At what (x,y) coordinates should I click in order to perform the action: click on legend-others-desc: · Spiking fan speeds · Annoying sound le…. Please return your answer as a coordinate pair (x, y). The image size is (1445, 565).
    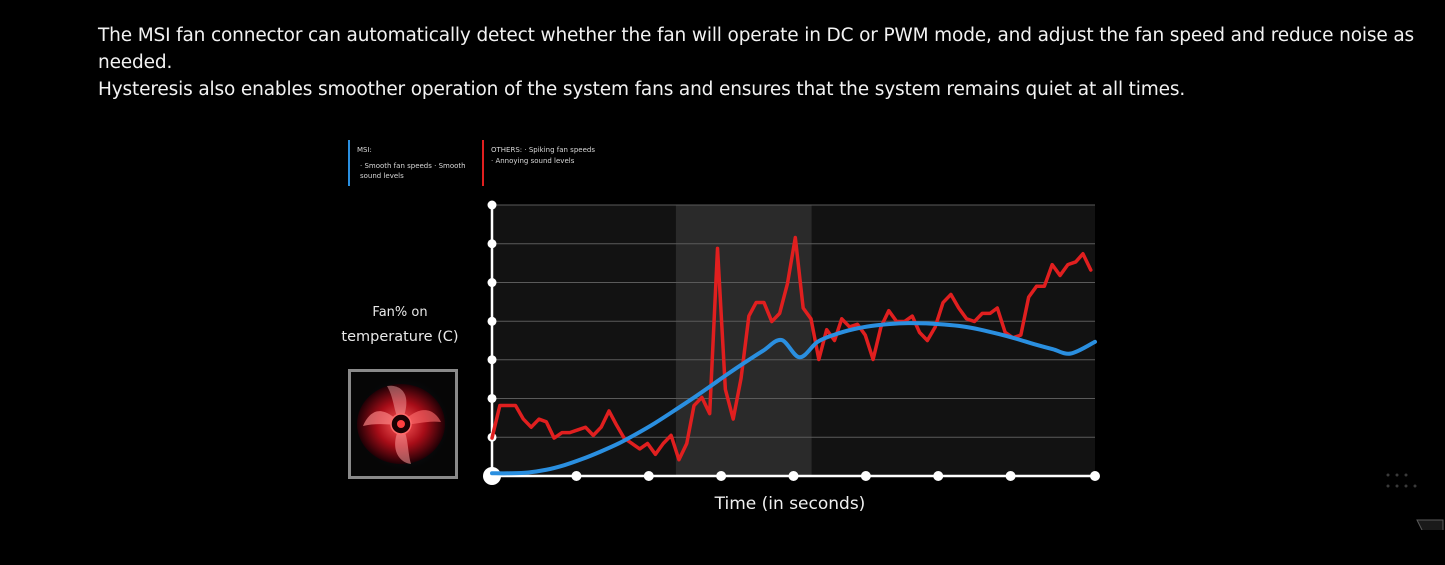
    Looking at the image, I should click on (543, 155).